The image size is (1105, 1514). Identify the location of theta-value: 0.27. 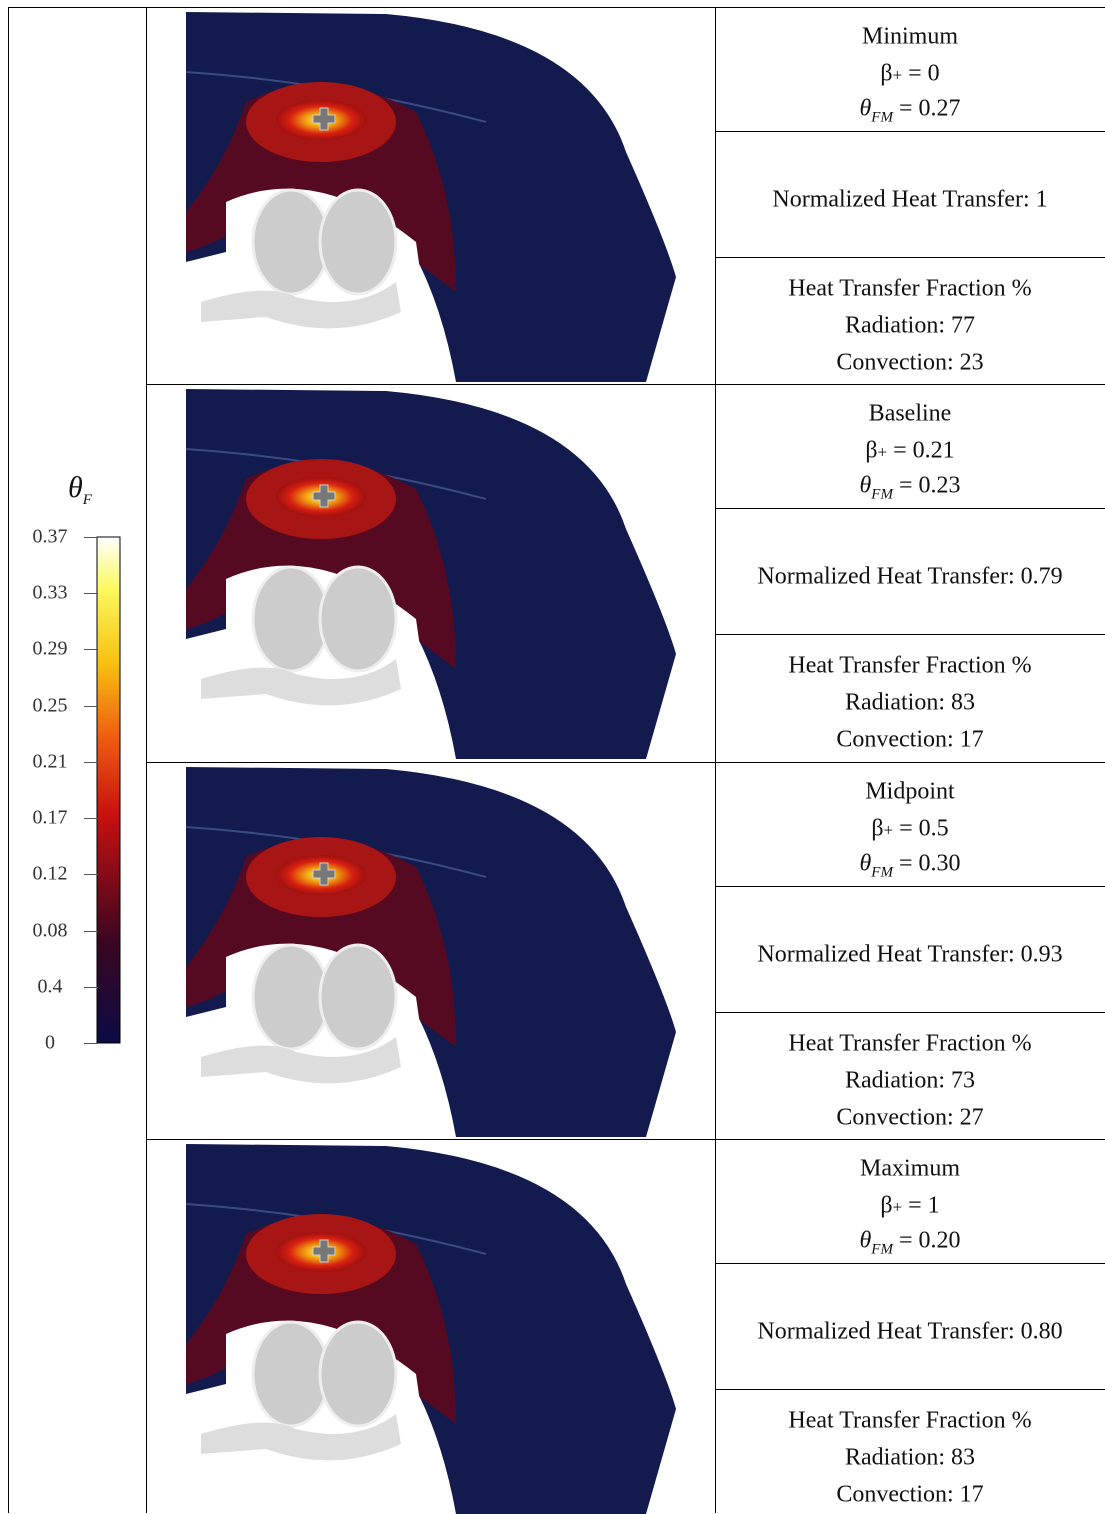
(939, 108).